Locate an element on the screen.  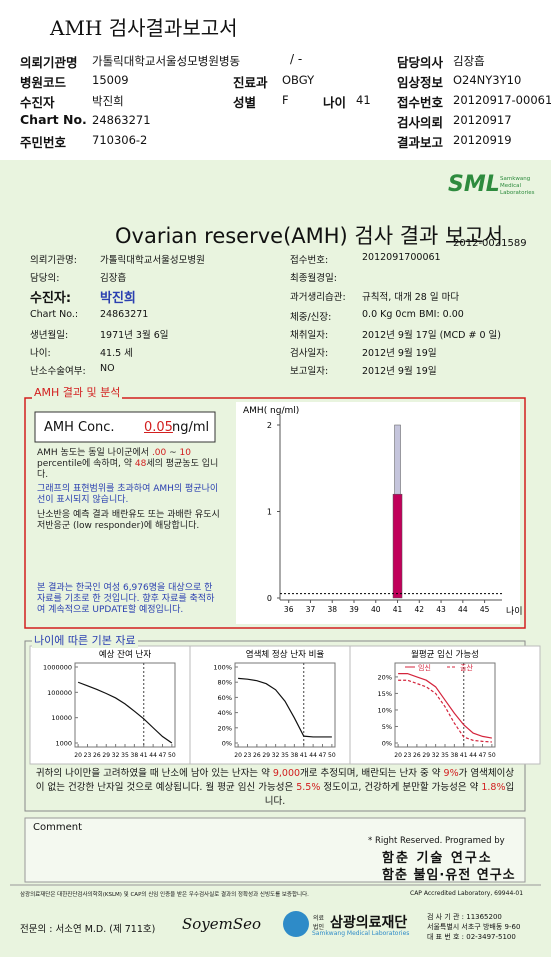
field-label: 의뢰기관명 is located at coordinates (49, 62).